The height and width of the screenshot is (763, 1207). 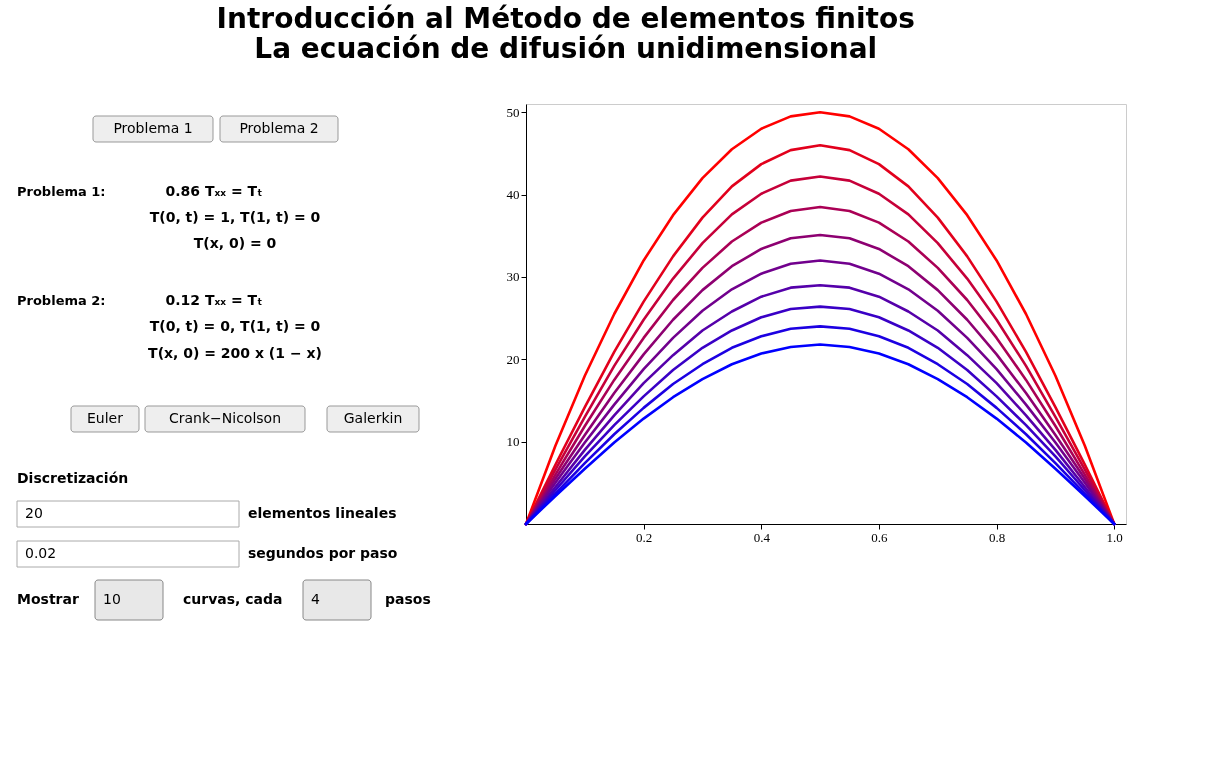 What do you see at coordinates (105, 418) in the screenshot?
I see `text: Euler` at bounding box center [105, 418].